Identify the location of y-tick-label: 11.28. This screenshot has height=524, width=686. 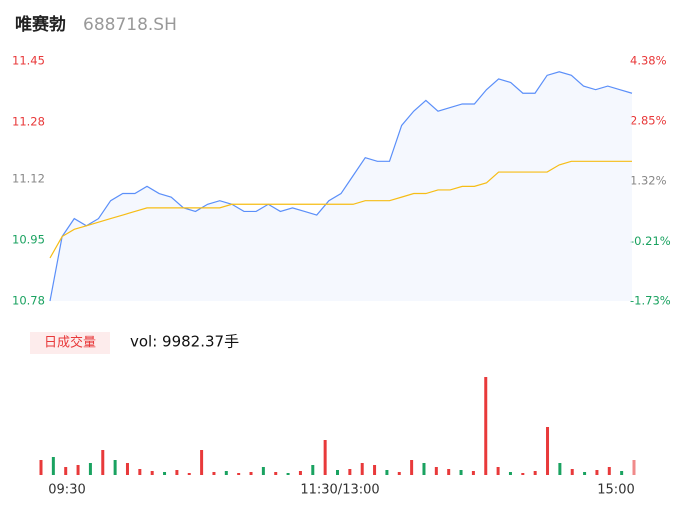
(28, 121).